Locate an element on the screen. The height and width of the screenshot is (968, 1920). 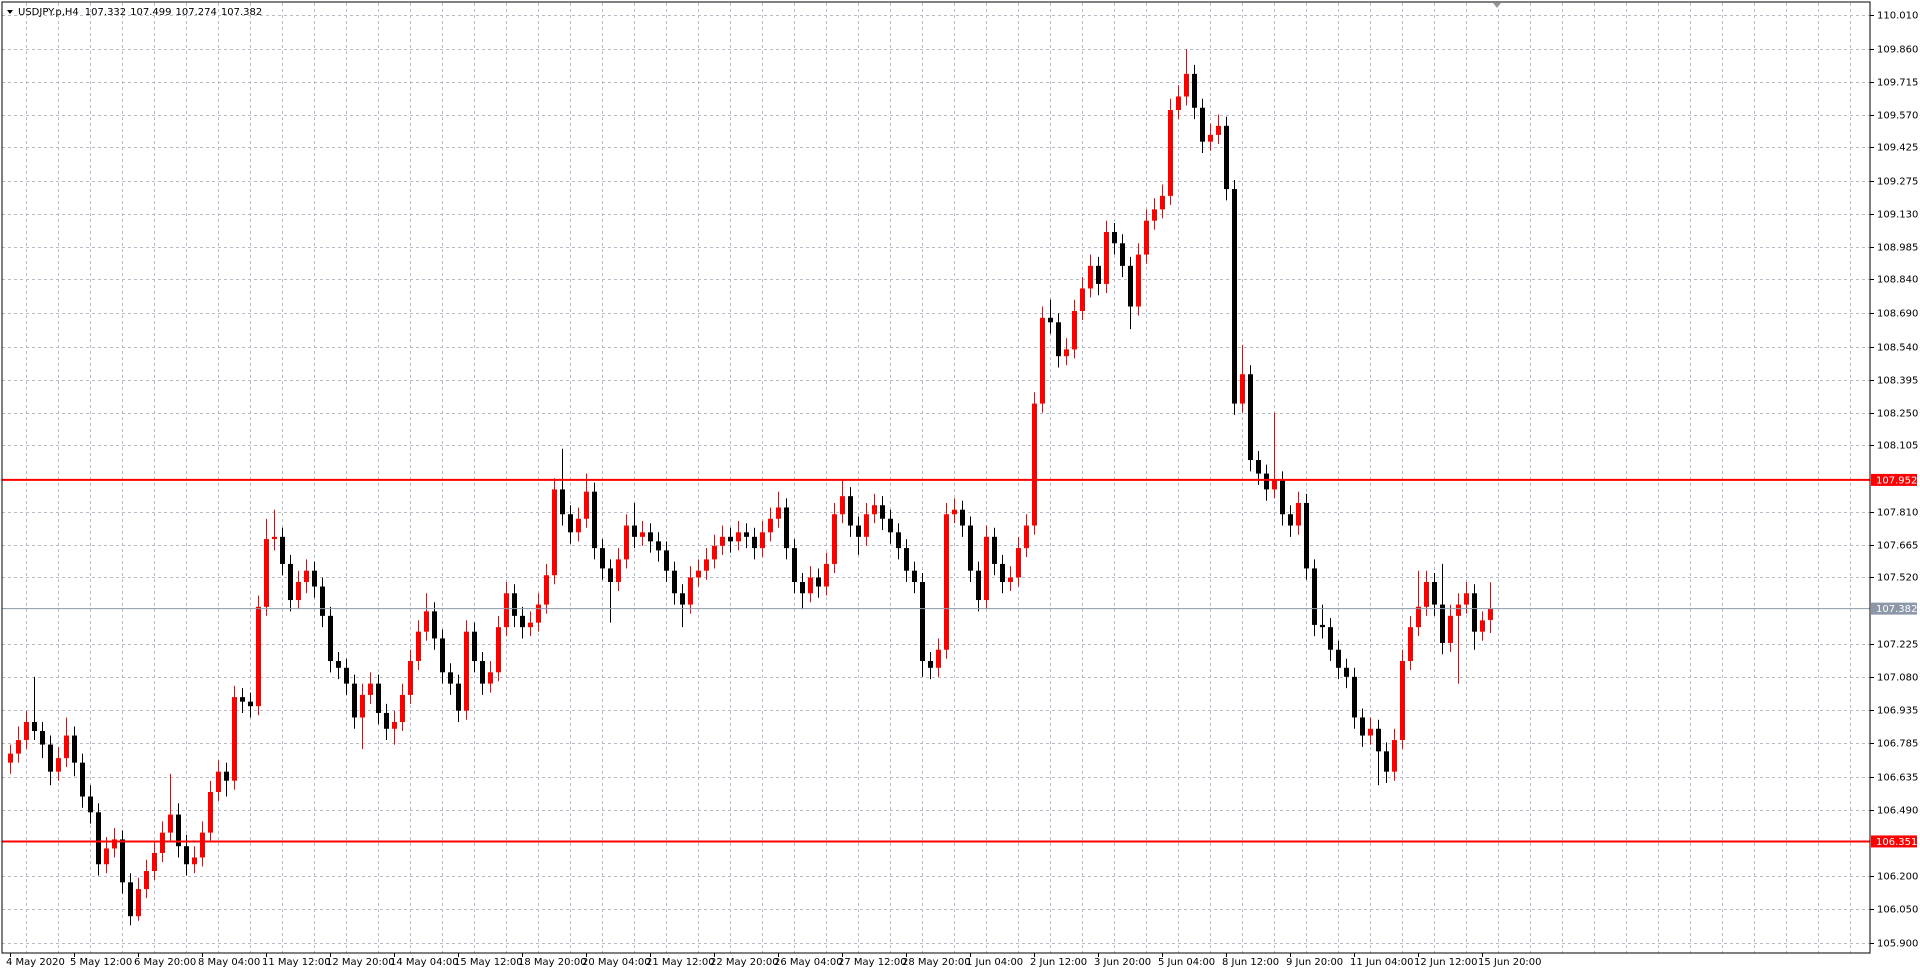
x-tick-label: 9 Jun 20:00 is located at coordinates (1314, 962).